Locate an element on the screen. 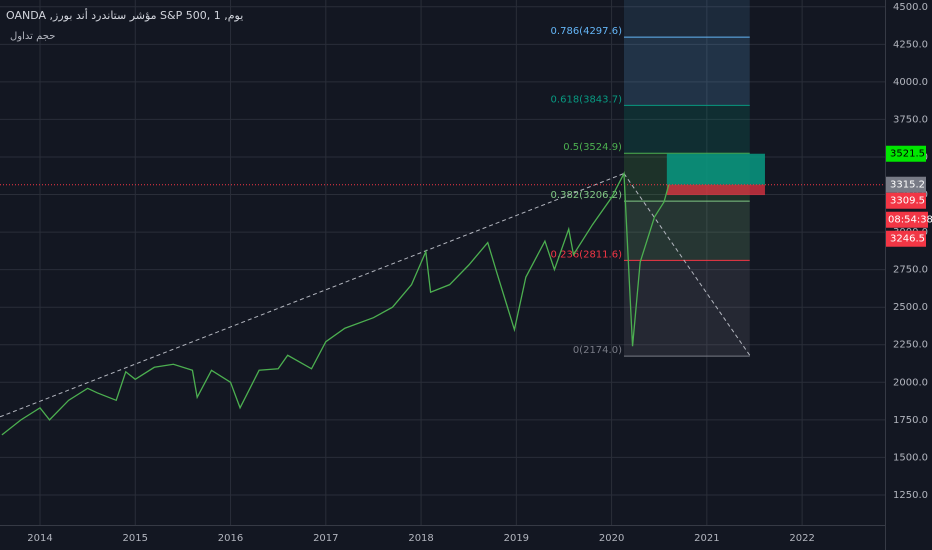 The width and height of the screenshot is (932, 550). price-tag-label: 3315.2 is located at coordinates (907, 185).